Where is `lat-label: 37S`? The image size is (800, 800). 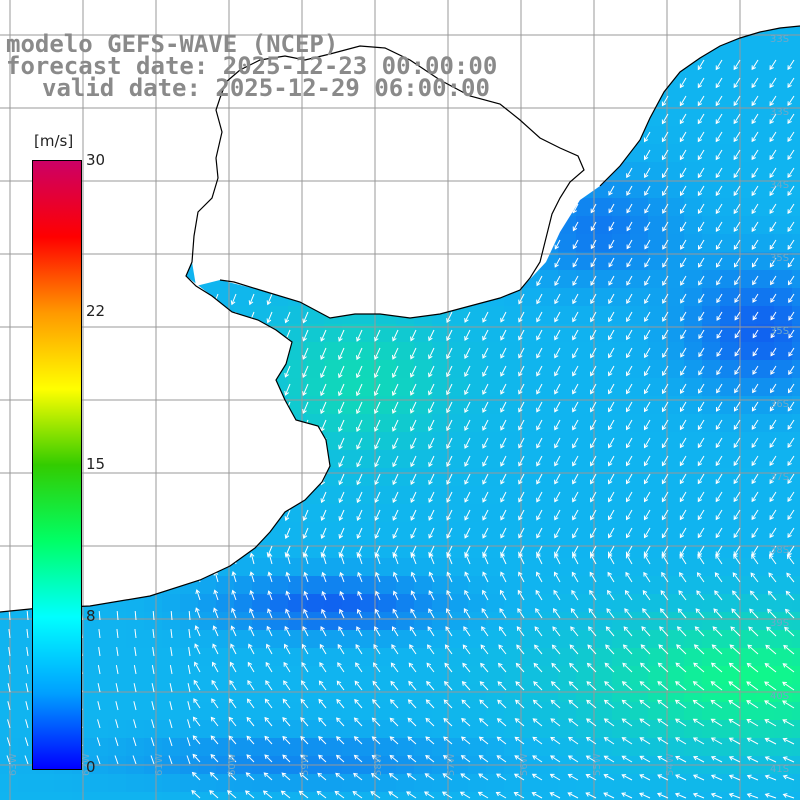
lat-label: 37S is located at coordinates (779, 477).